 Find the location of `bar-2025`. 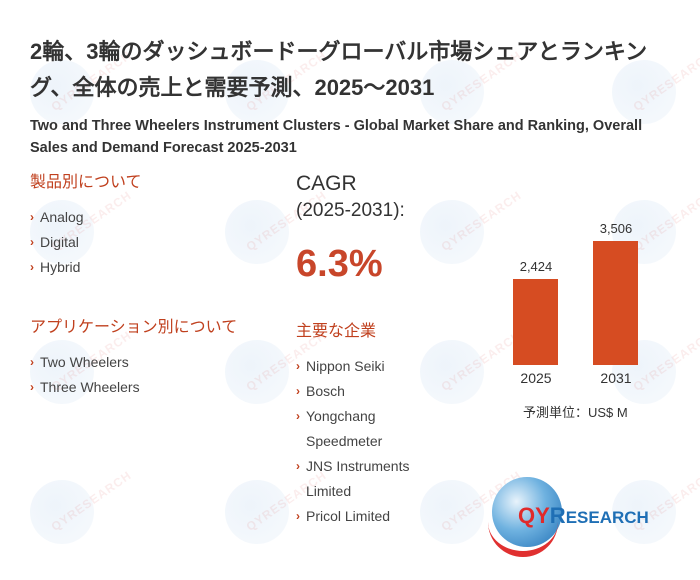

bar-2025 is located at coordinates (535, 322).